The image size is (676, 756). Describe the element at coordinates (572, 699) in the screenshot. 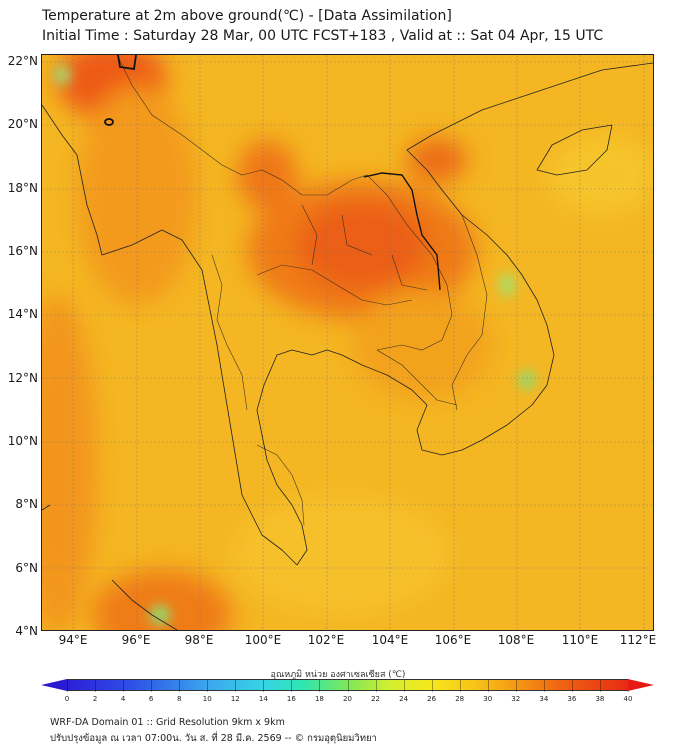

I see `colorbar-tick-label: 36` at that location.